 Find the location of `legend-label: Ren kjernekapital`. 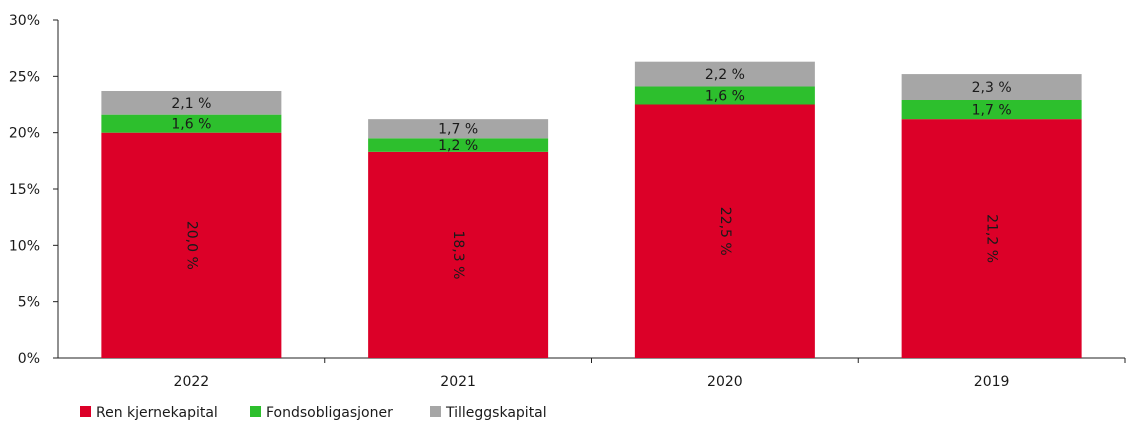

legend-label: Ren kjernekapital is located at coordinates (157, 413).